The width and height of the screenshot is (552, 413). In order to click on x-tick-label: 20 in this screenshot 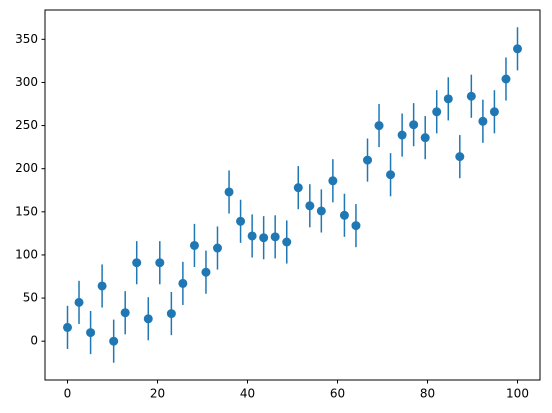, I will do `click(157, 394)`.